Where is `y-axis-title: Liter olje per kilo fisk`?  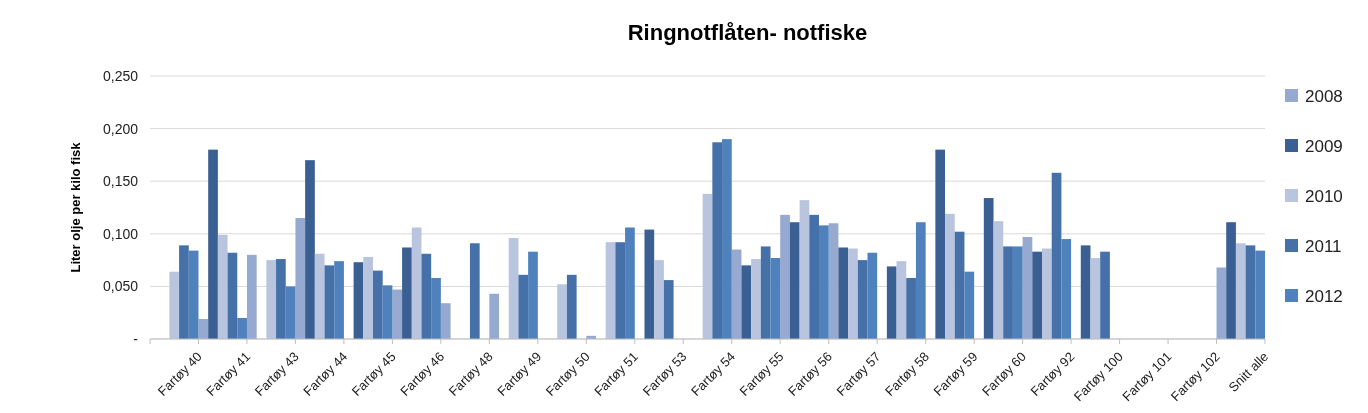 y-axis-title: Liter olje per kilo fisk is located at coordinates (75, 207).